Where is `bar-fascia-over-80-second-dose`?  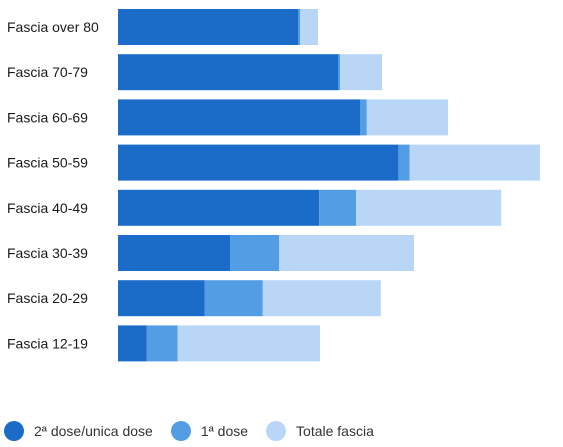 bar-fascia-over-80-second-dose is located at coordinates (208, 27).